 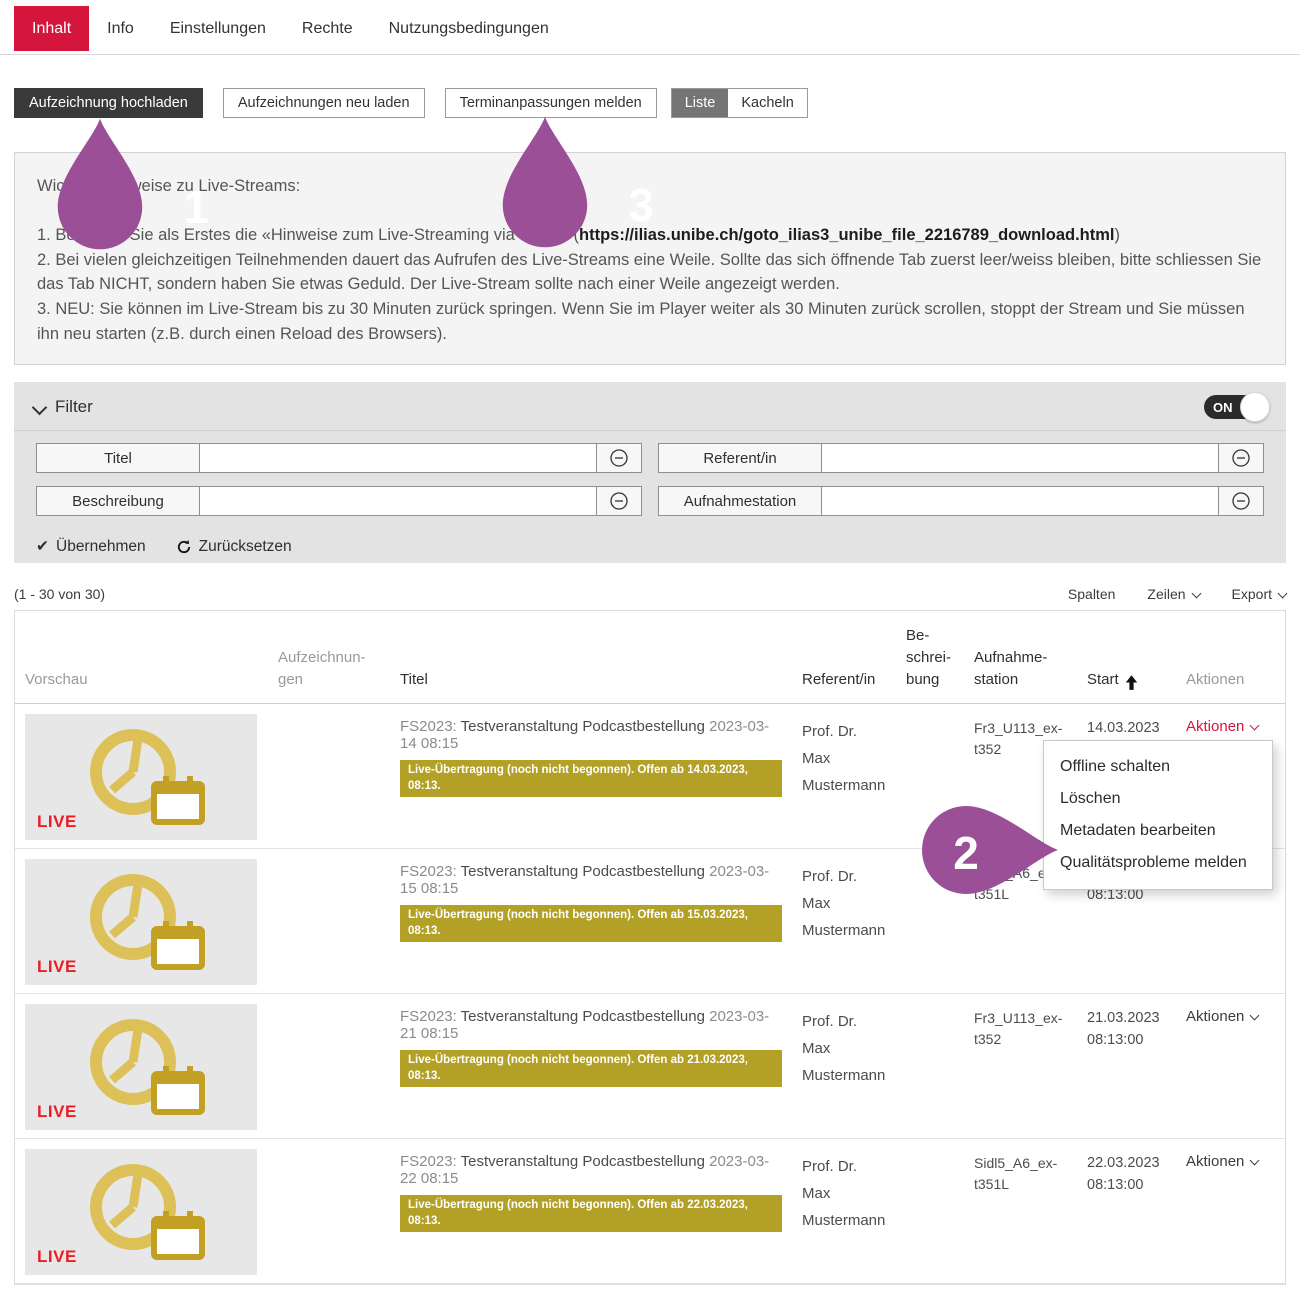 I want to click on filter-remove-aufnahmestation-icon, so click(x=1241, y=501).